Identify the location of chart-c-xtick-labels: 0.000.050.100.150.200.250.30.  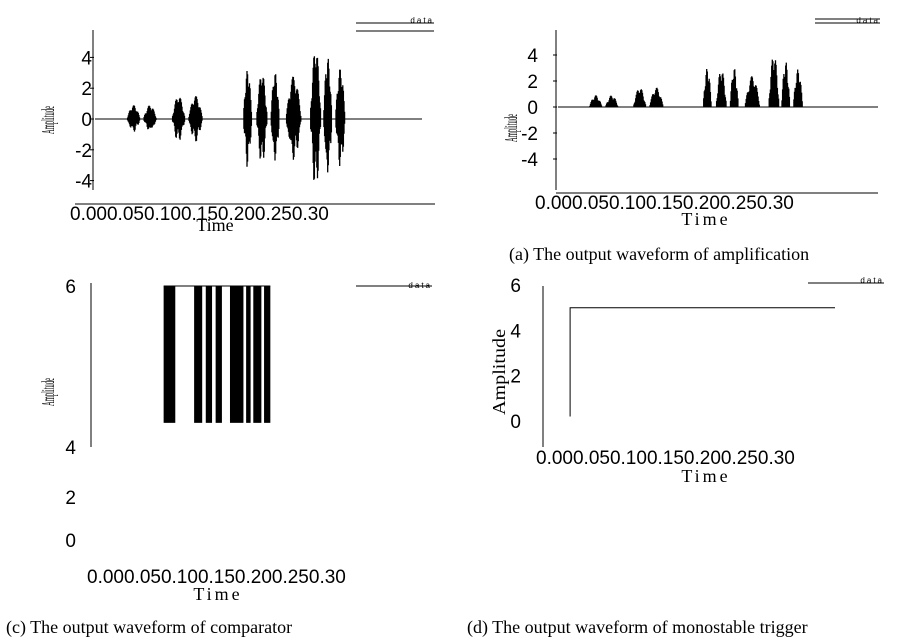
(216, 577).